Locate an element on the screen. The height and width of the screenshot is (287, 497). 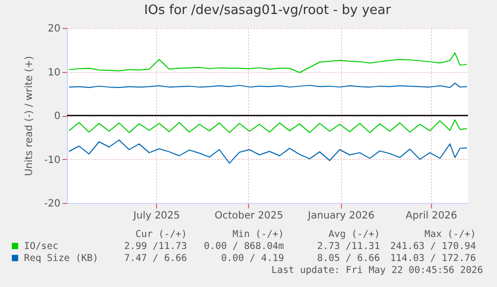
text: Min (-/+) is located at coordinates (258, 234).